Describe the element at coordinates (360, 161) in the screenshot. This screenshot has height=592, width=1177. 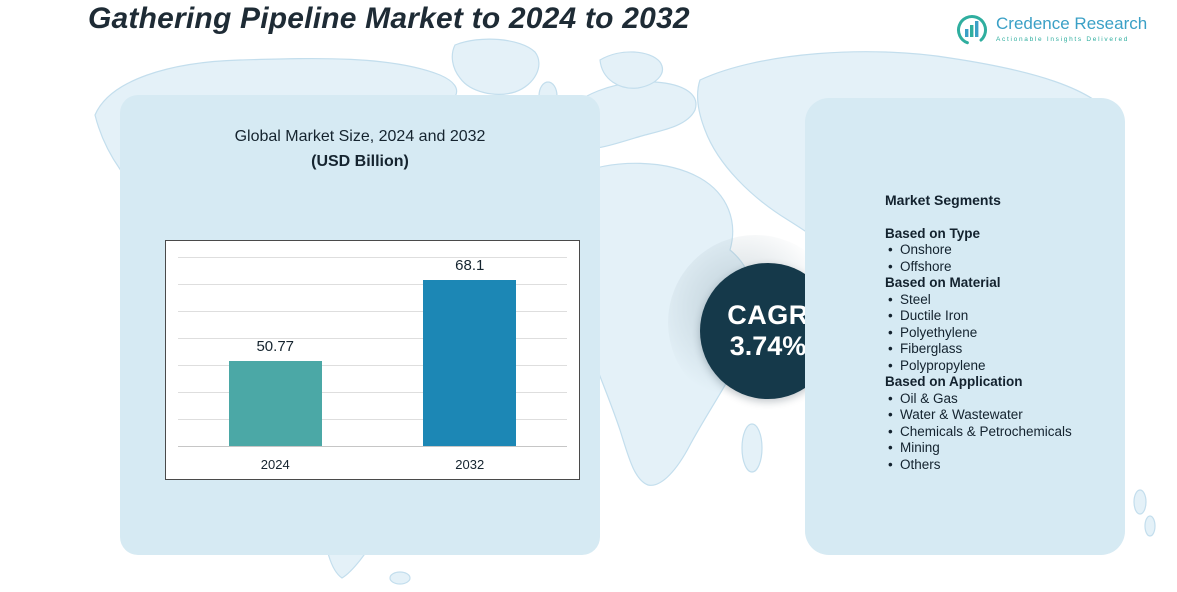
I see `chart-subtitle: (USD Billion)` at that location.